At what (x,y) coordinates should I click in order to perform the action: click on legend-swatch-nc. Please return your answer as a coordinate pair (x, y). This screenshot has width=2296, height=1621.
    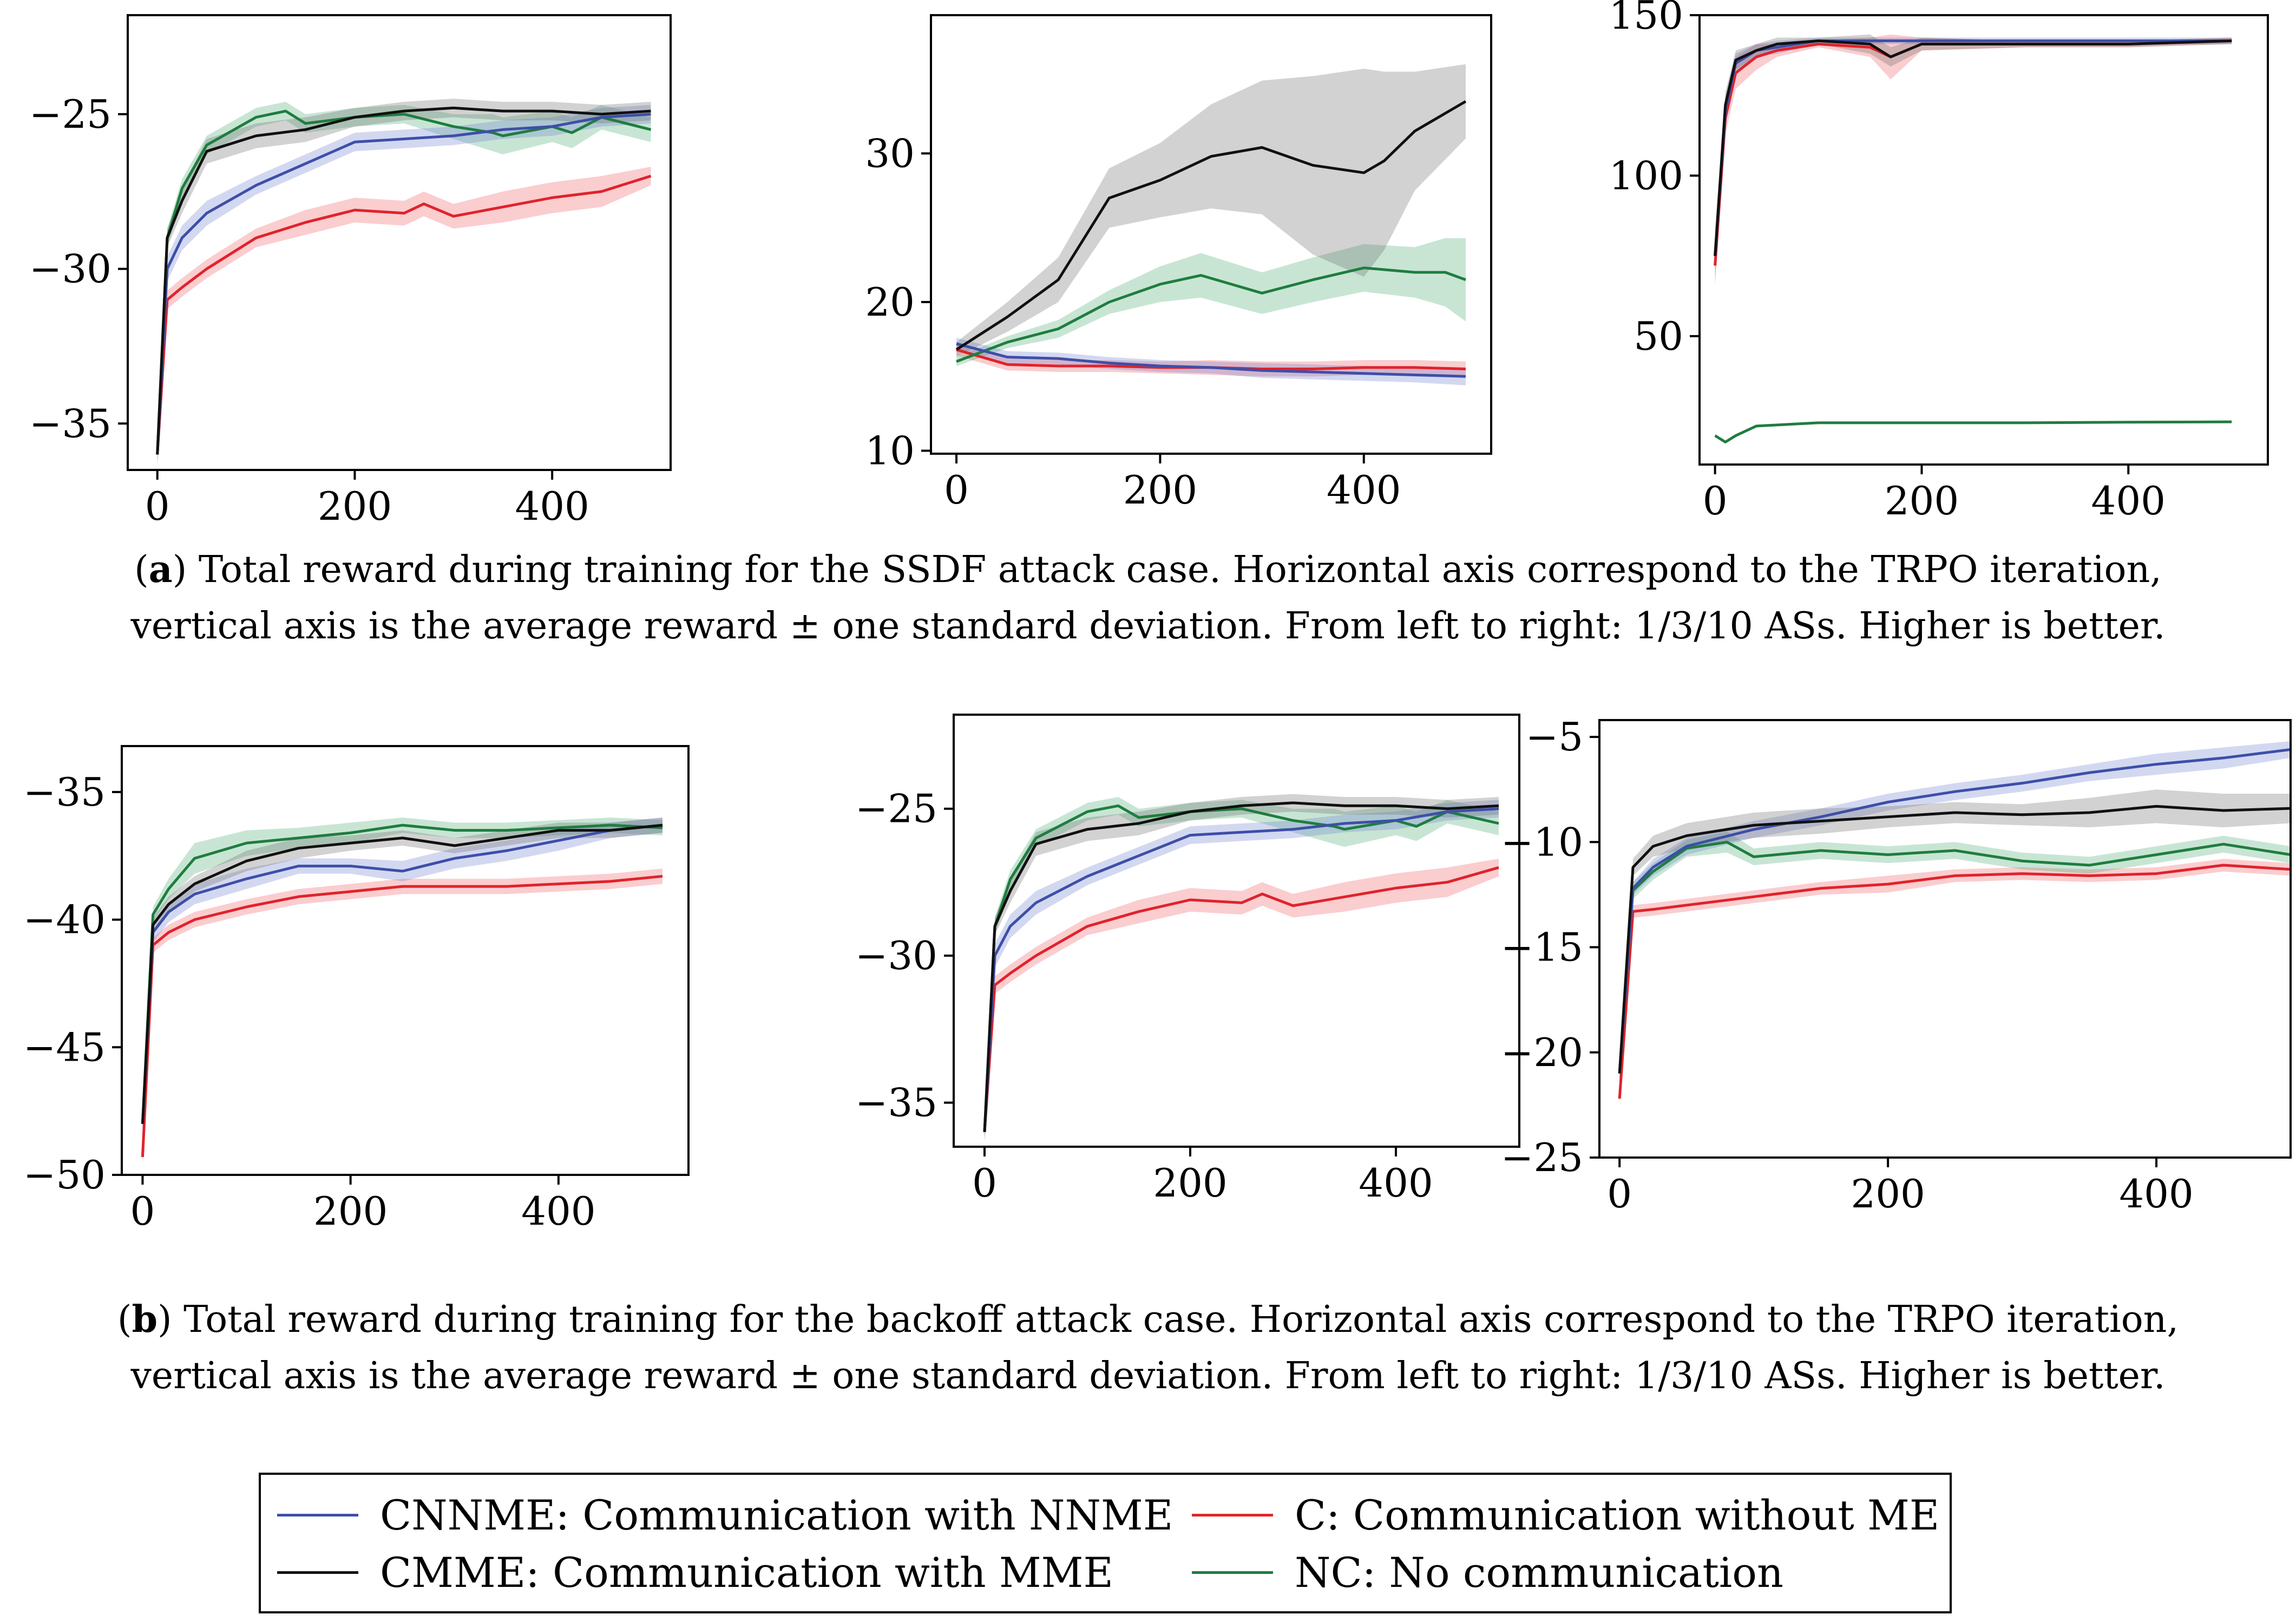
    Looking at the image, I should click on (1233, 1573).